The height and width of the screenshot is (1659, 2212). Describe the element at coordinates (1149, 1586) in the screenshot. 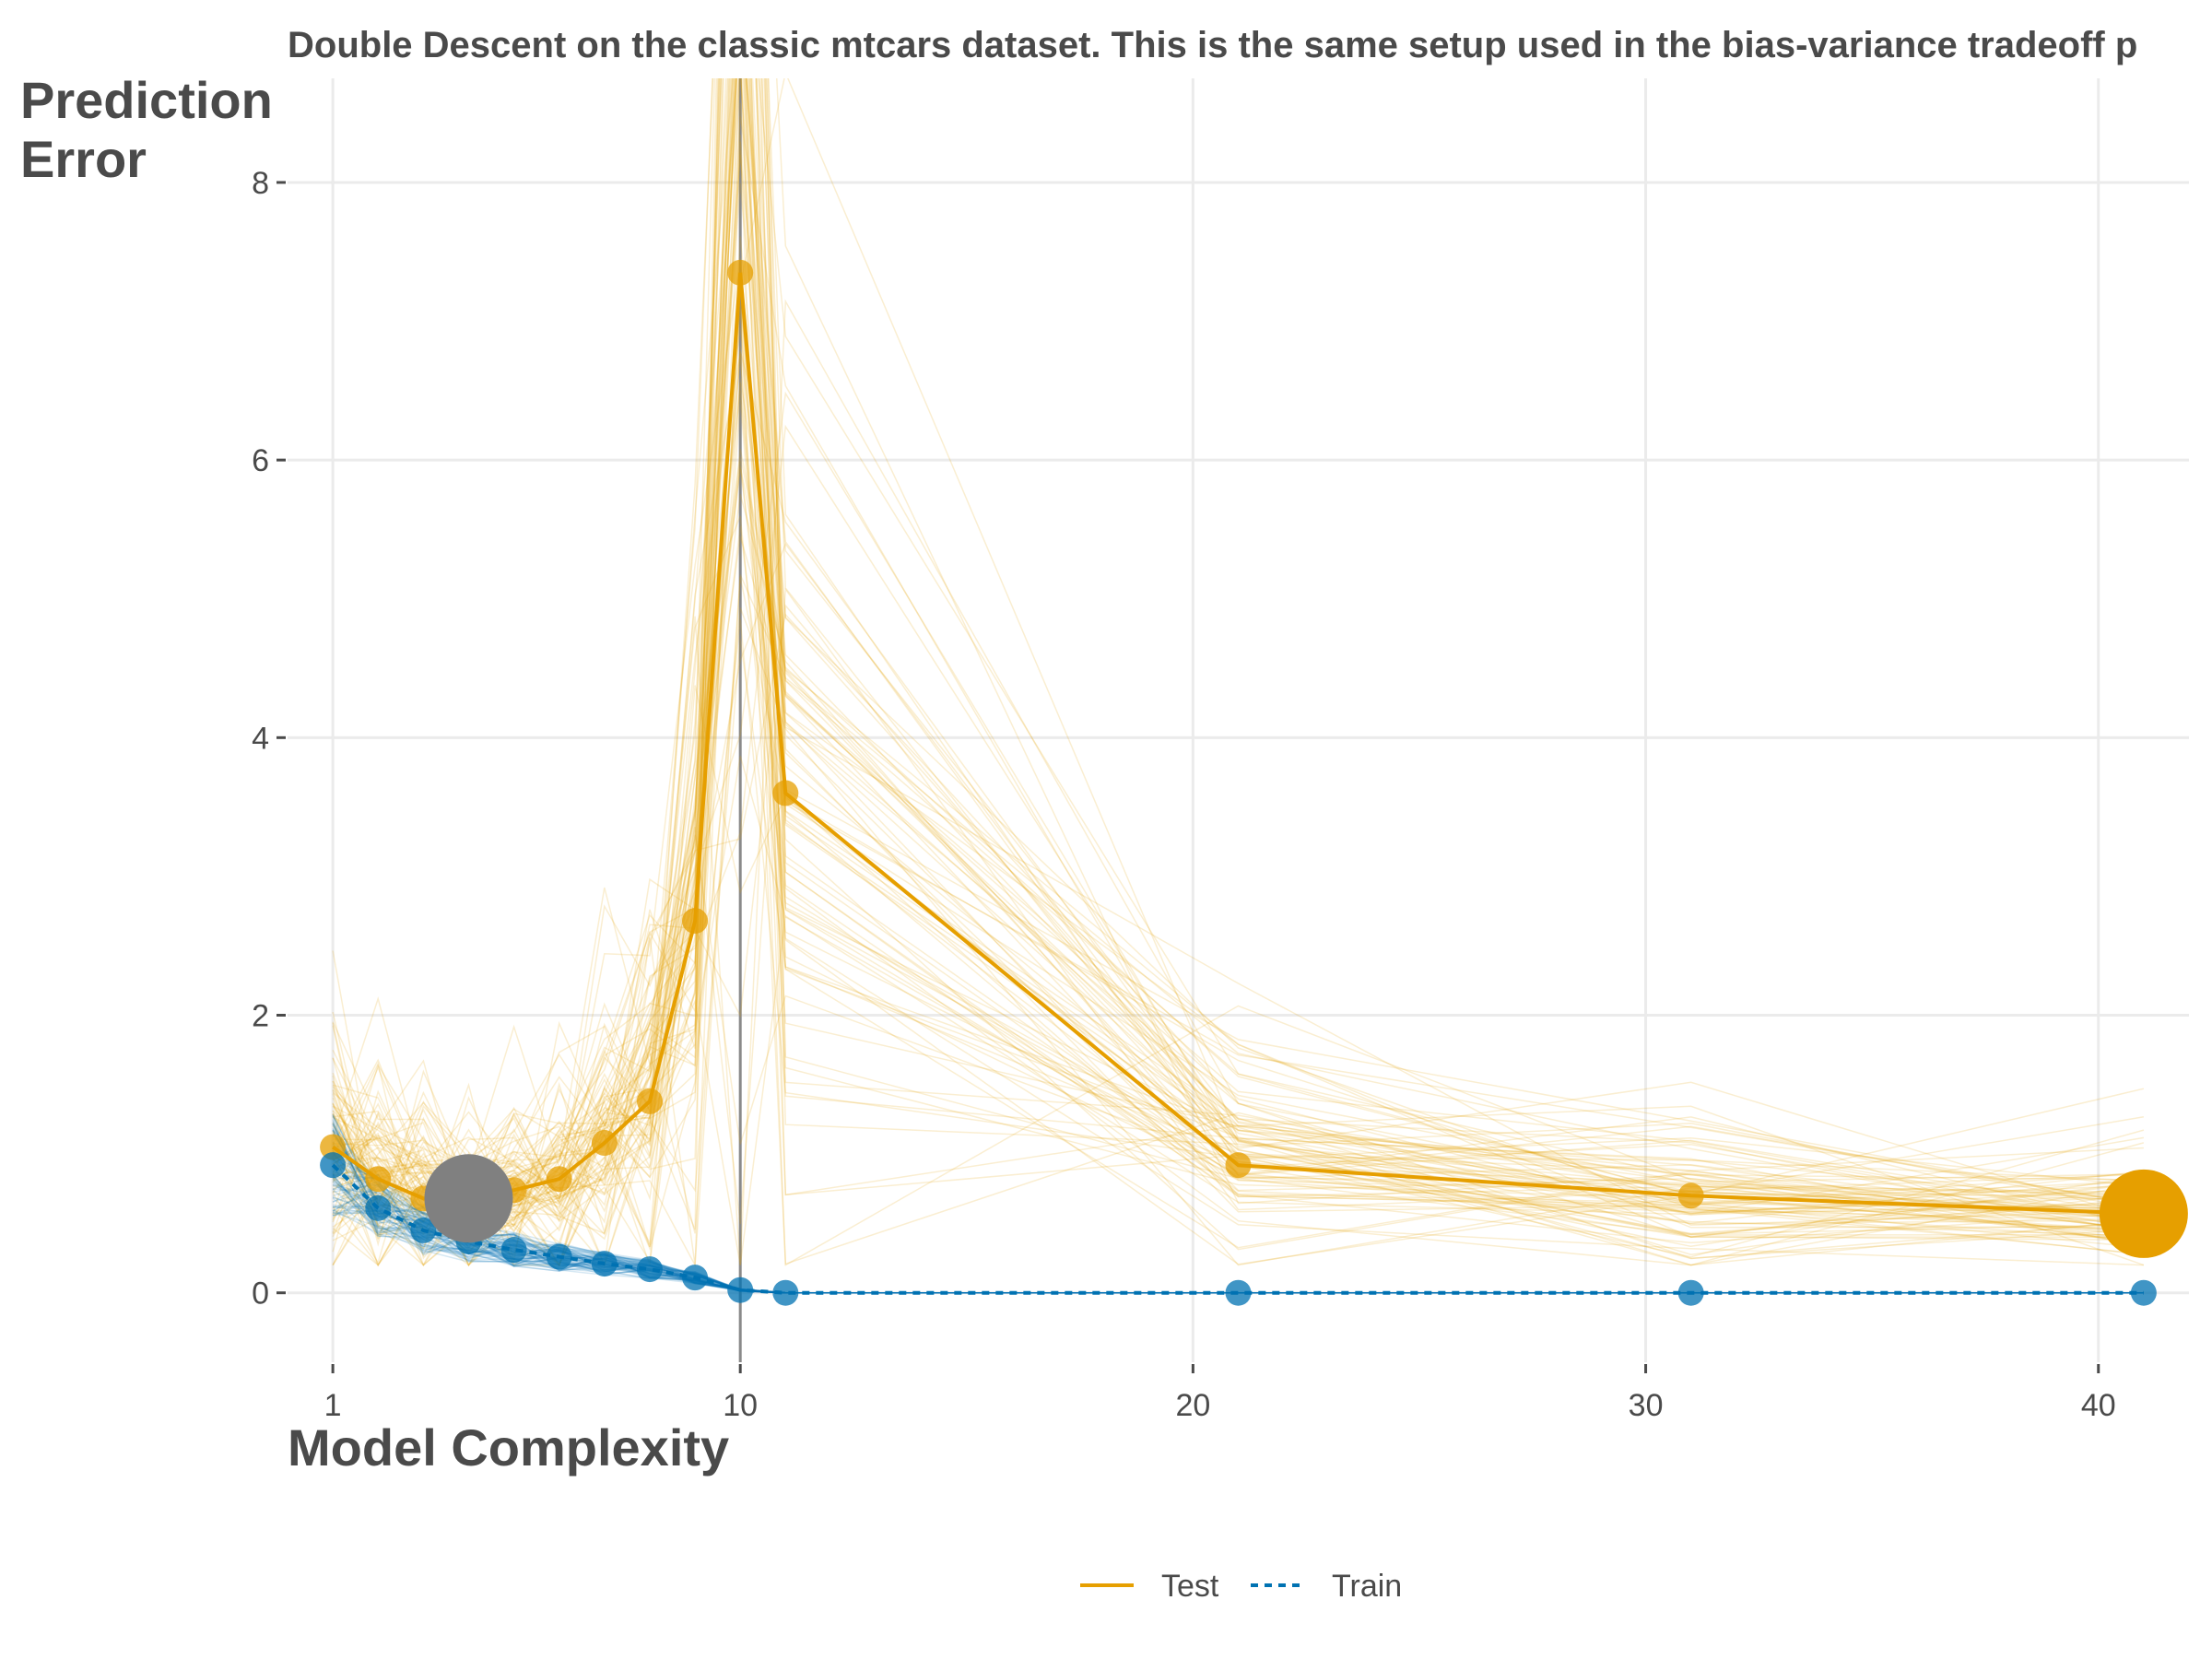

I see `legend-item-test: Test` at that location.